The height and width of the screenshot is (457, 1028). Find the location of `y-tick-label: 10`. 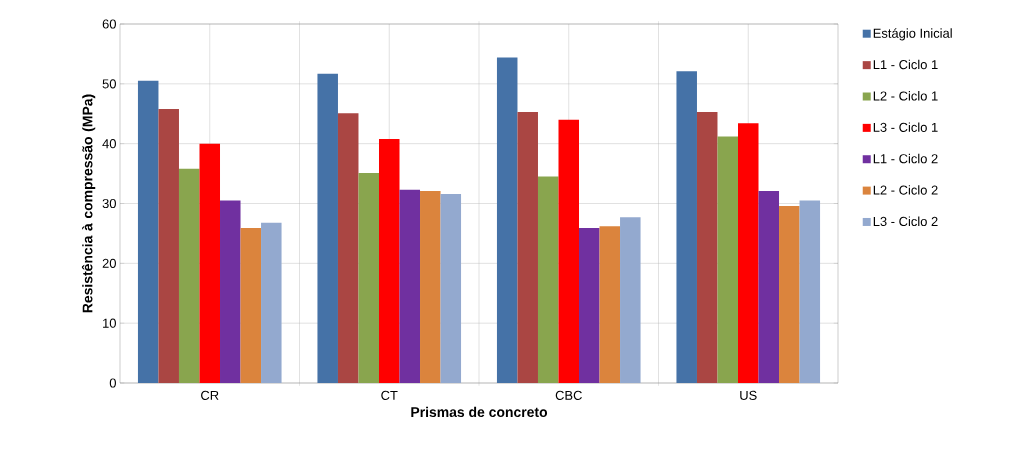

y-tick-label: 10 is located at coordinates (109, 323).